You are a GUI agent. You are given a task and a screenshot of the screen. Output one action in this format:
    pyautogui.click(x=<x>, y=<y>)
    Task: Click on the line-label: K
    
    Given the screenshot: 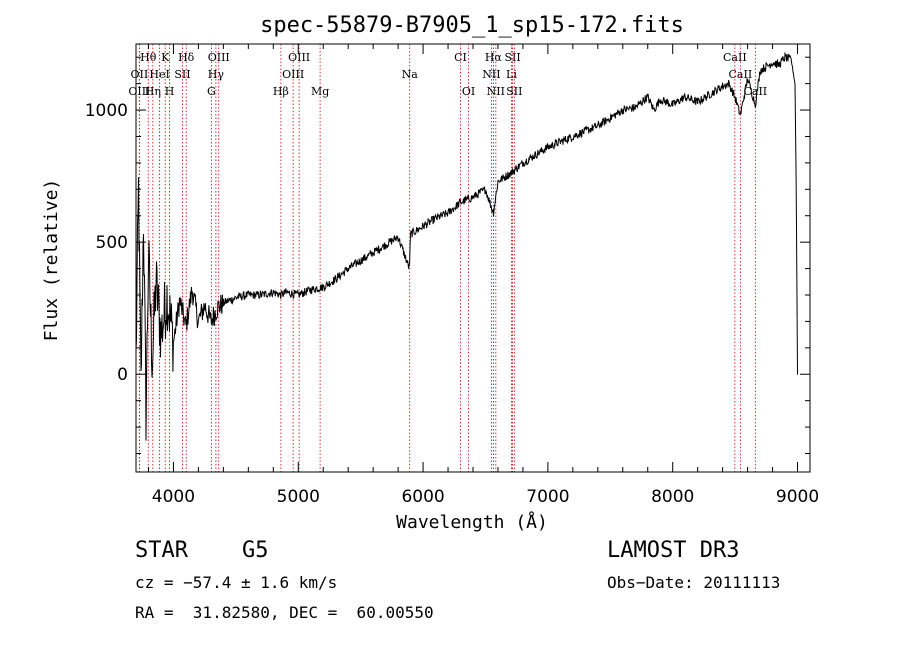 What is the action you would take?
    pyautogui.click(x=165, y=57)
    